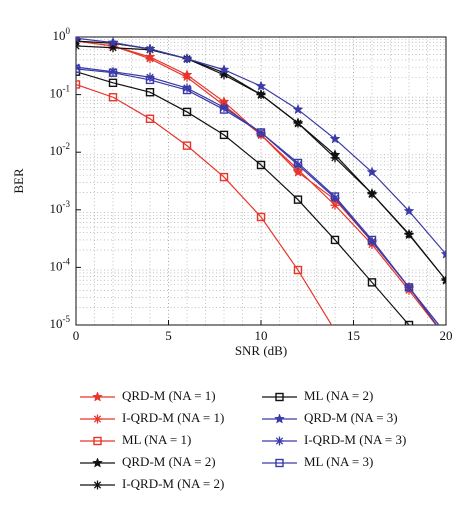  What do you see at coordinates (156, 439) in the screenshot?
I see `legend-label: ML (NA = 1)` at bounding box center [156, 439].